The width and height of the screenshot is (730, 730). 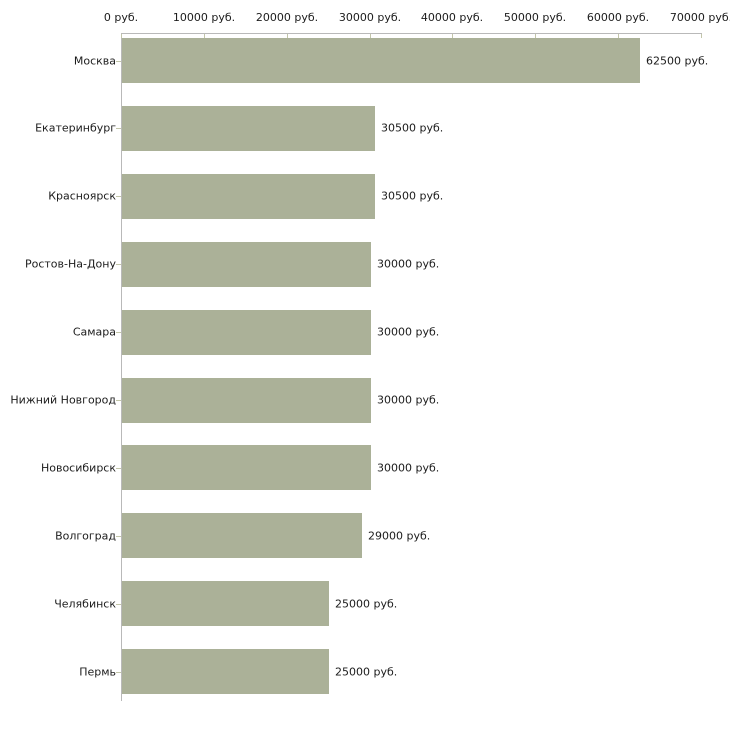 I want to click on value-label: 29000 руб., so click(x=399, y=536).